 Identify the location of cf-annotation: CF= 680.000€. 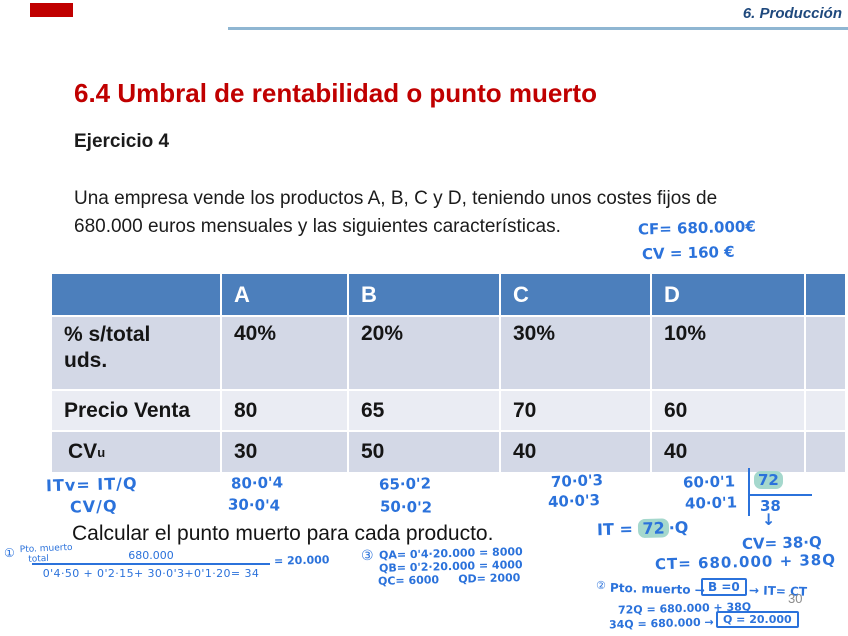
(697, 228).